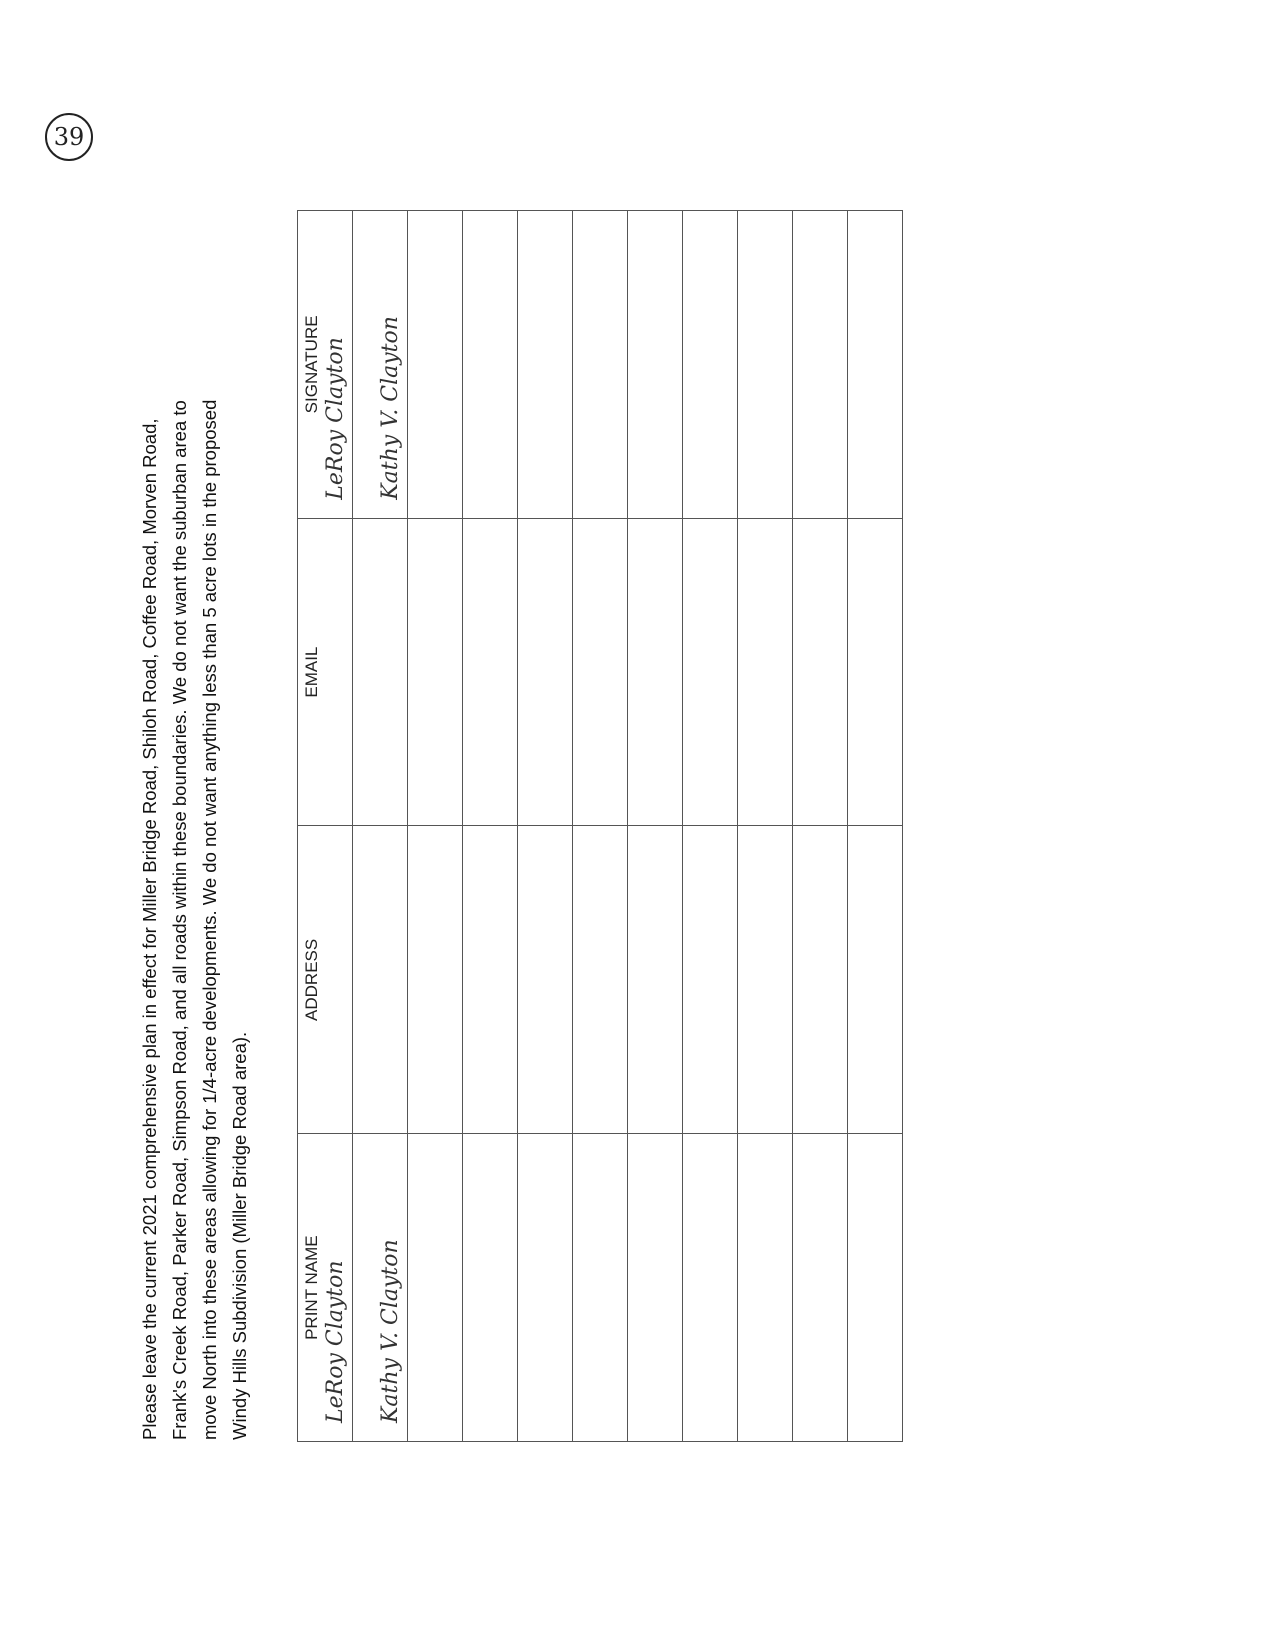  Describe the element at coordinates (325, 980) in the screenshot. I see `address-cell: ADDRESS` at that location.